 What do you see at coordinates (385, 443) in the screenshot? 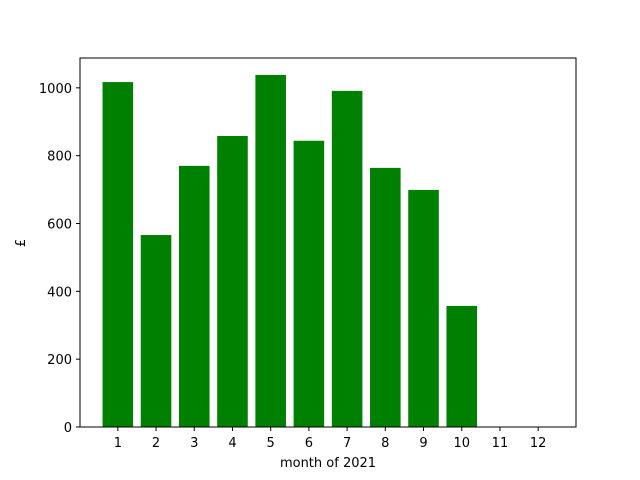
I see `x-tick-label: 8` at bounding box center [385, 443].